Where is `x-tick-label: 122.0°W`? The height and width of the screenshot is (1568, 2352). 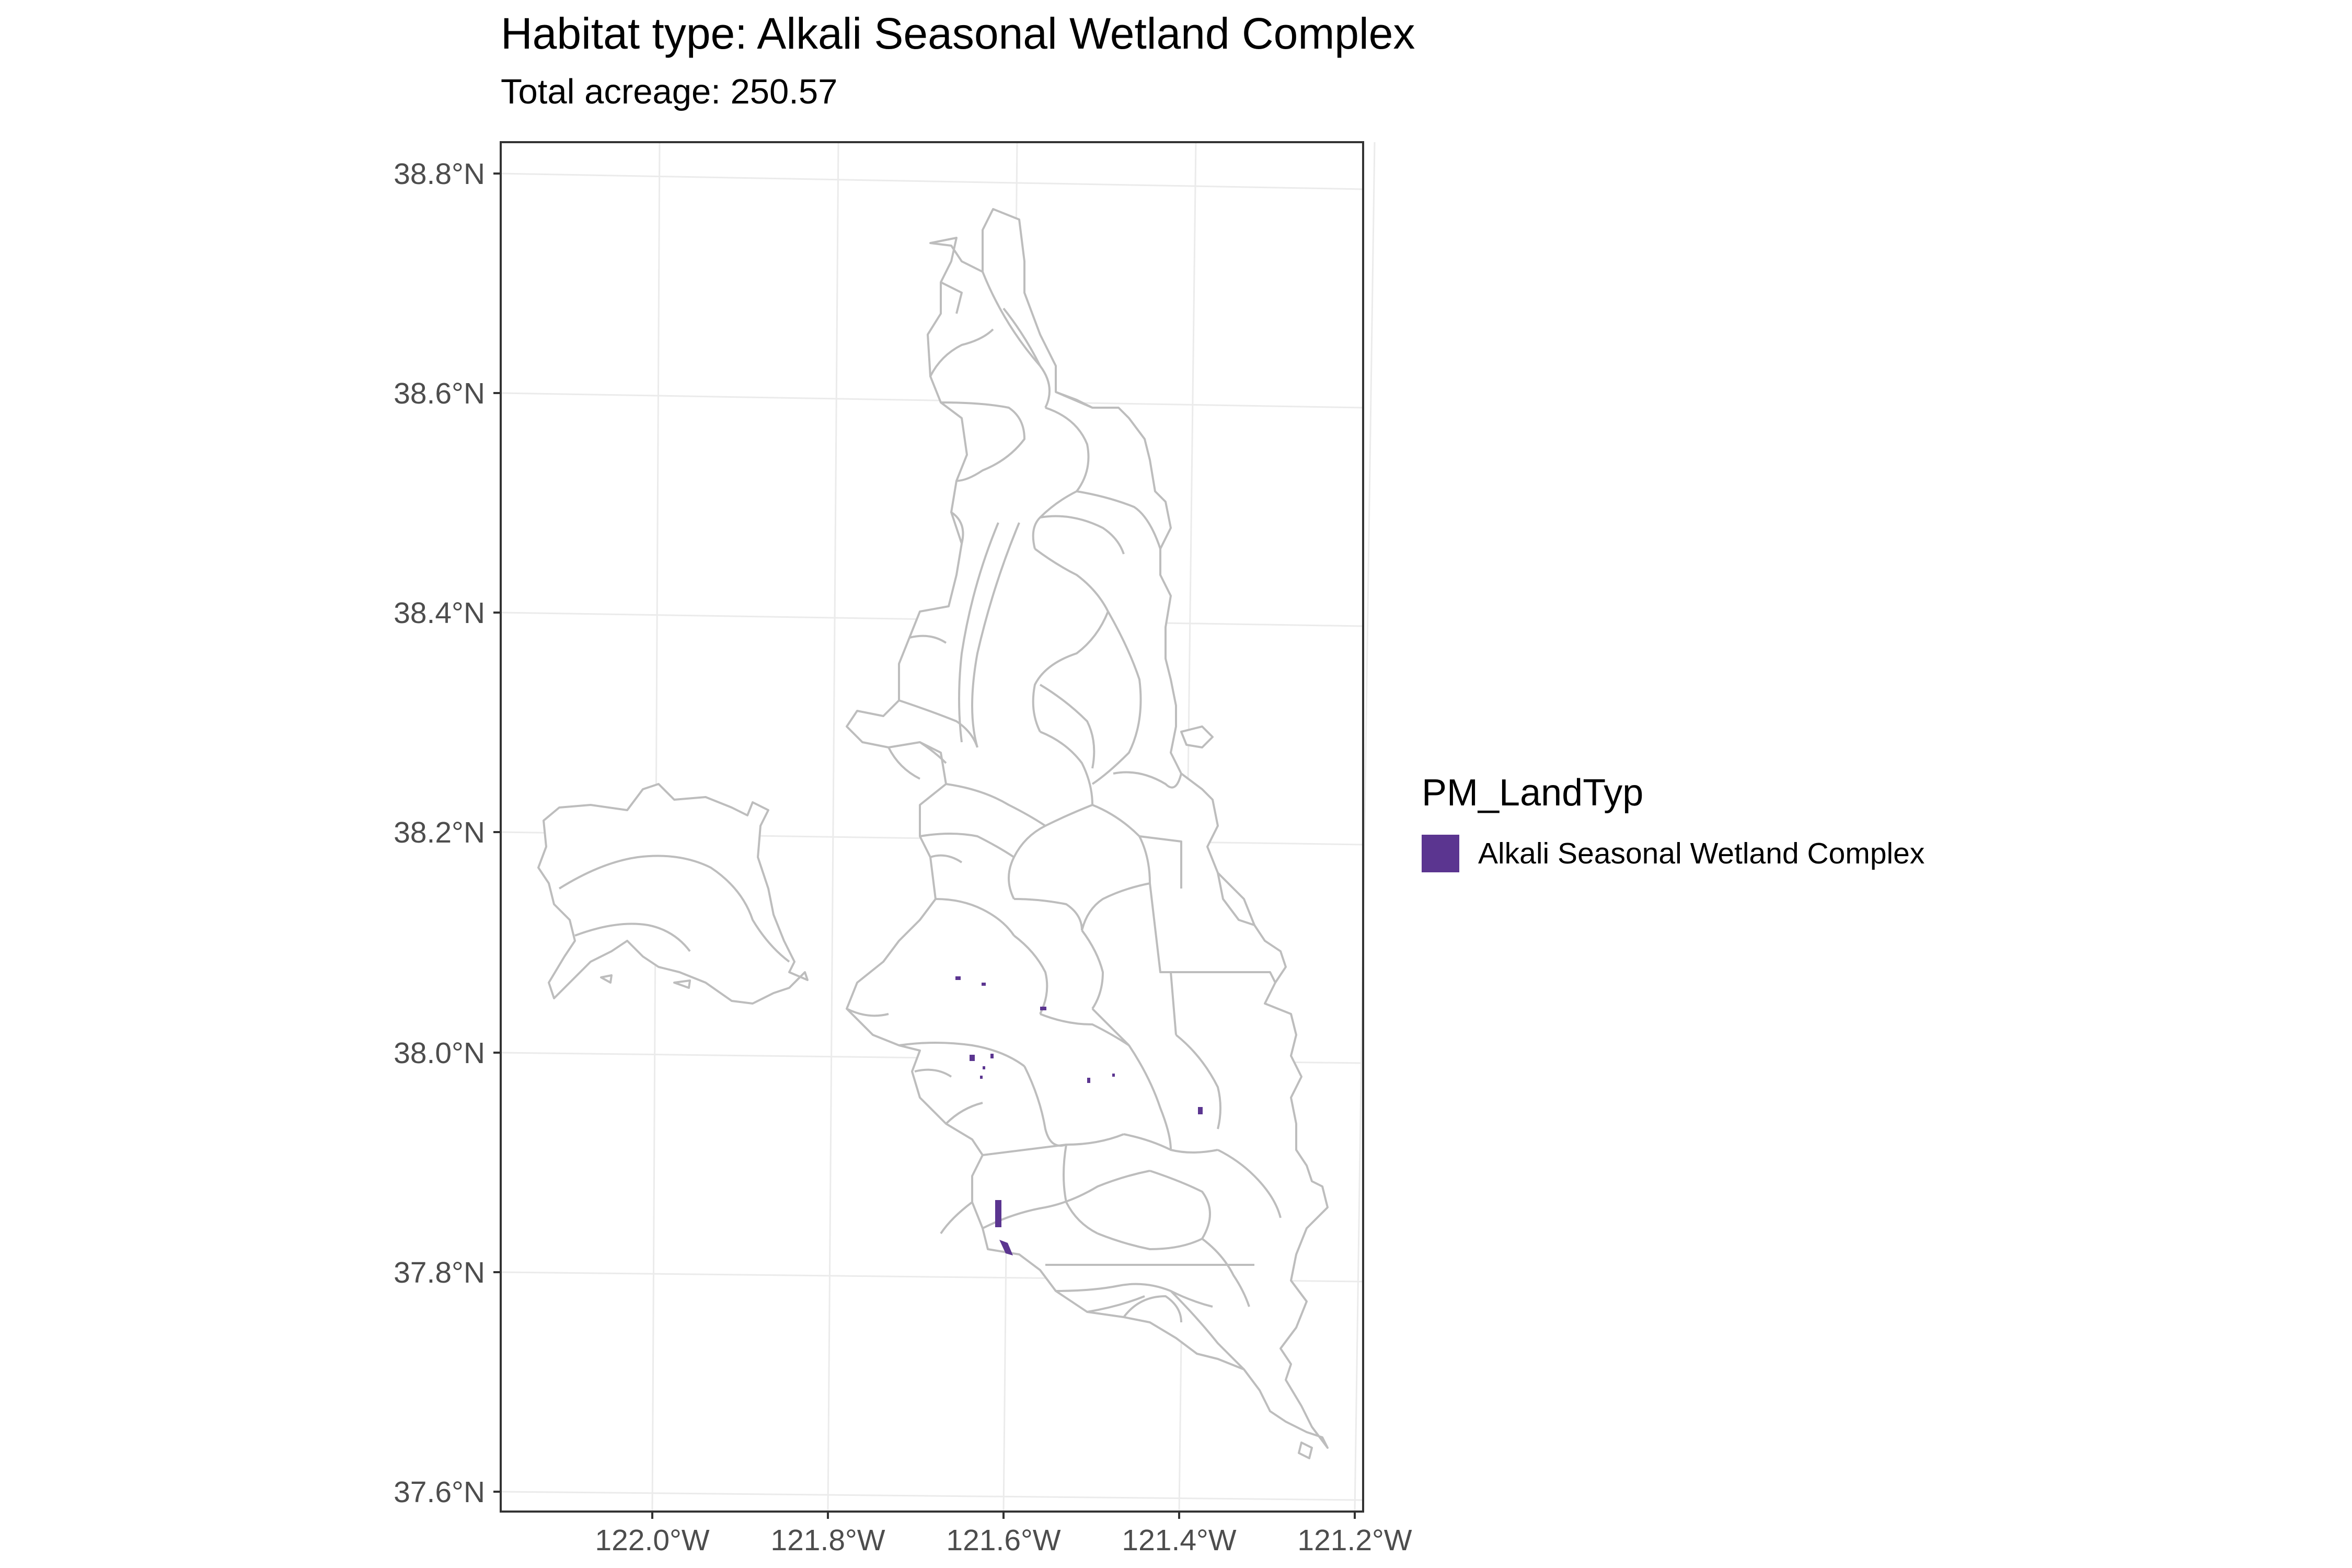 x-tick-label: 122.0°W is located at coordinates (652, 1540).